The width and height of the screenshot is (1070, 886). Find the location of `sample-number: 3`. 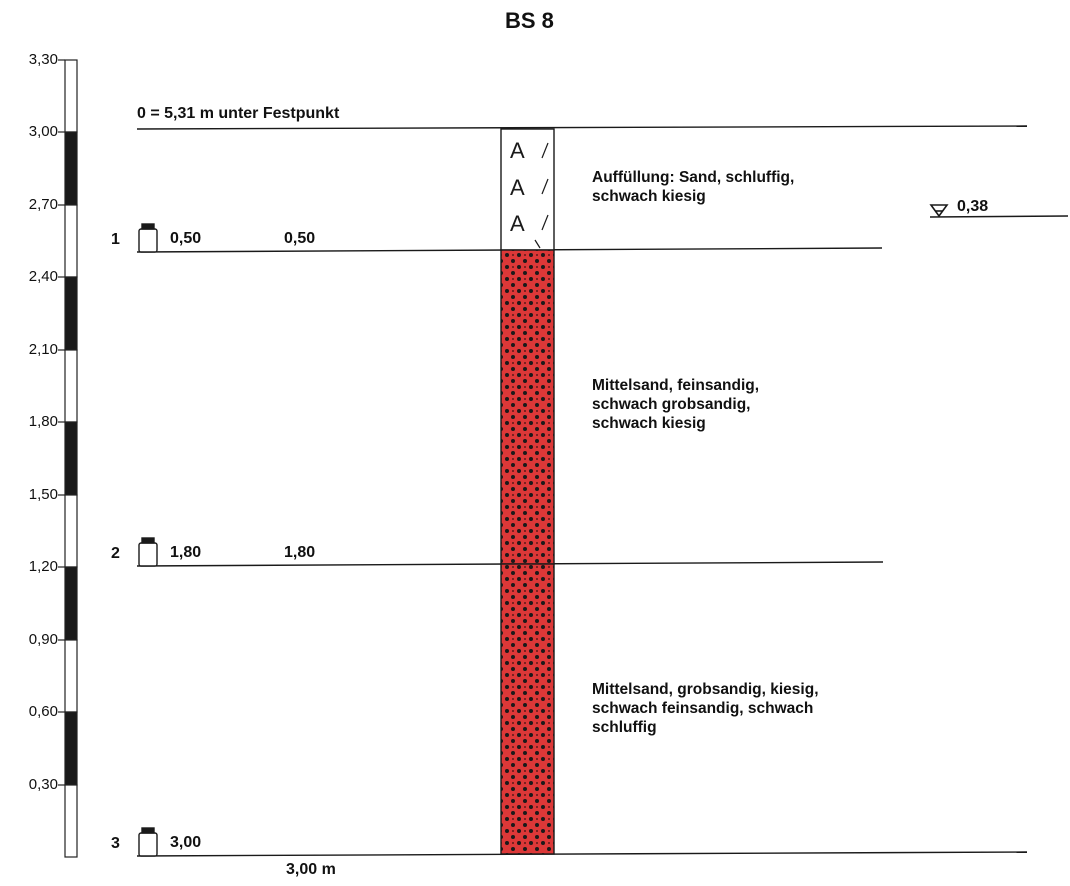

sample-number: 3 is located at coordinates (115, 843).